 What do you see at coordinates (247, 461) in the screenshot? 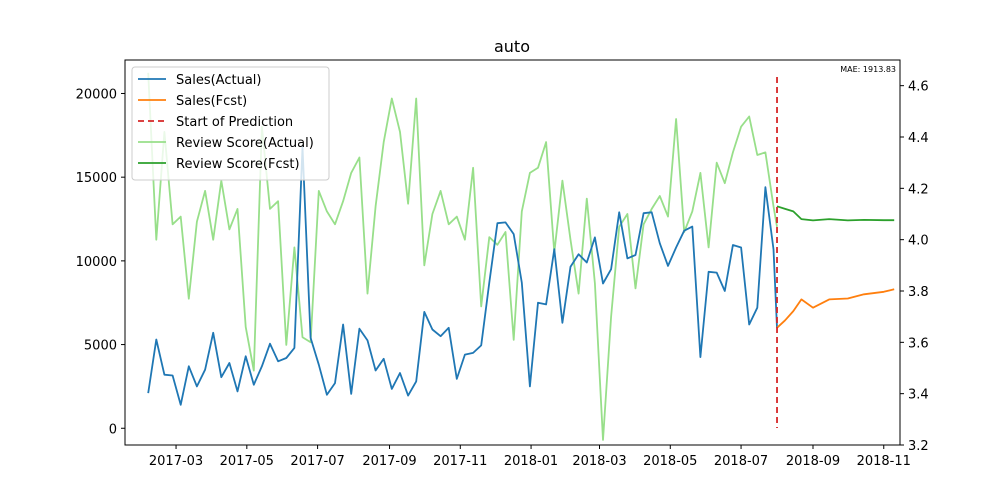
I see `x-tick-label: 2017-05` at bounding box center [247, 461].